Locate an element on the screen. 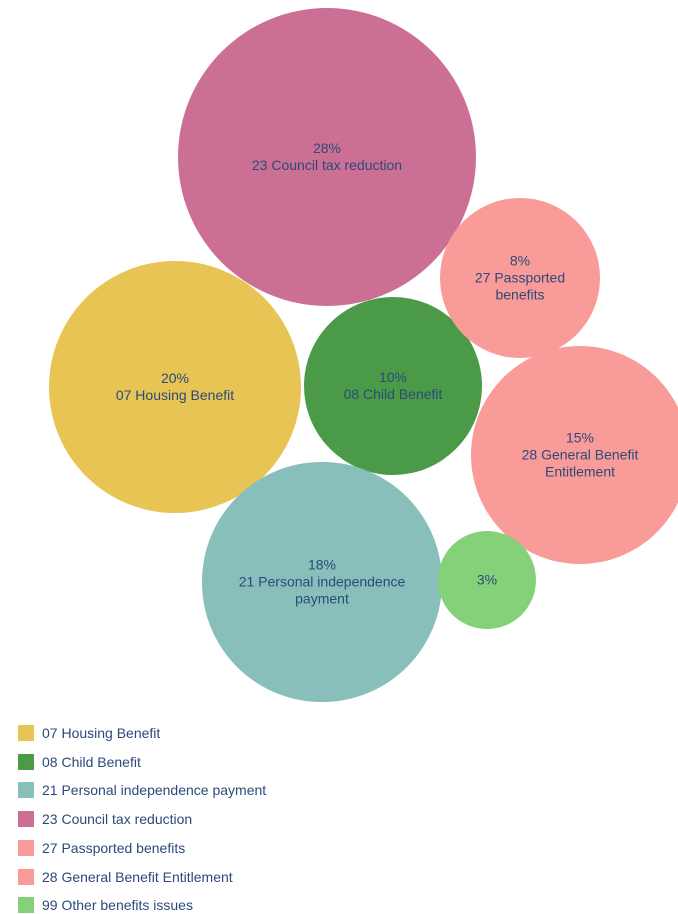 This screenshot has height=914, width=678. legend-item: 23 Council tax reduction is located at coordinates (105, 819).